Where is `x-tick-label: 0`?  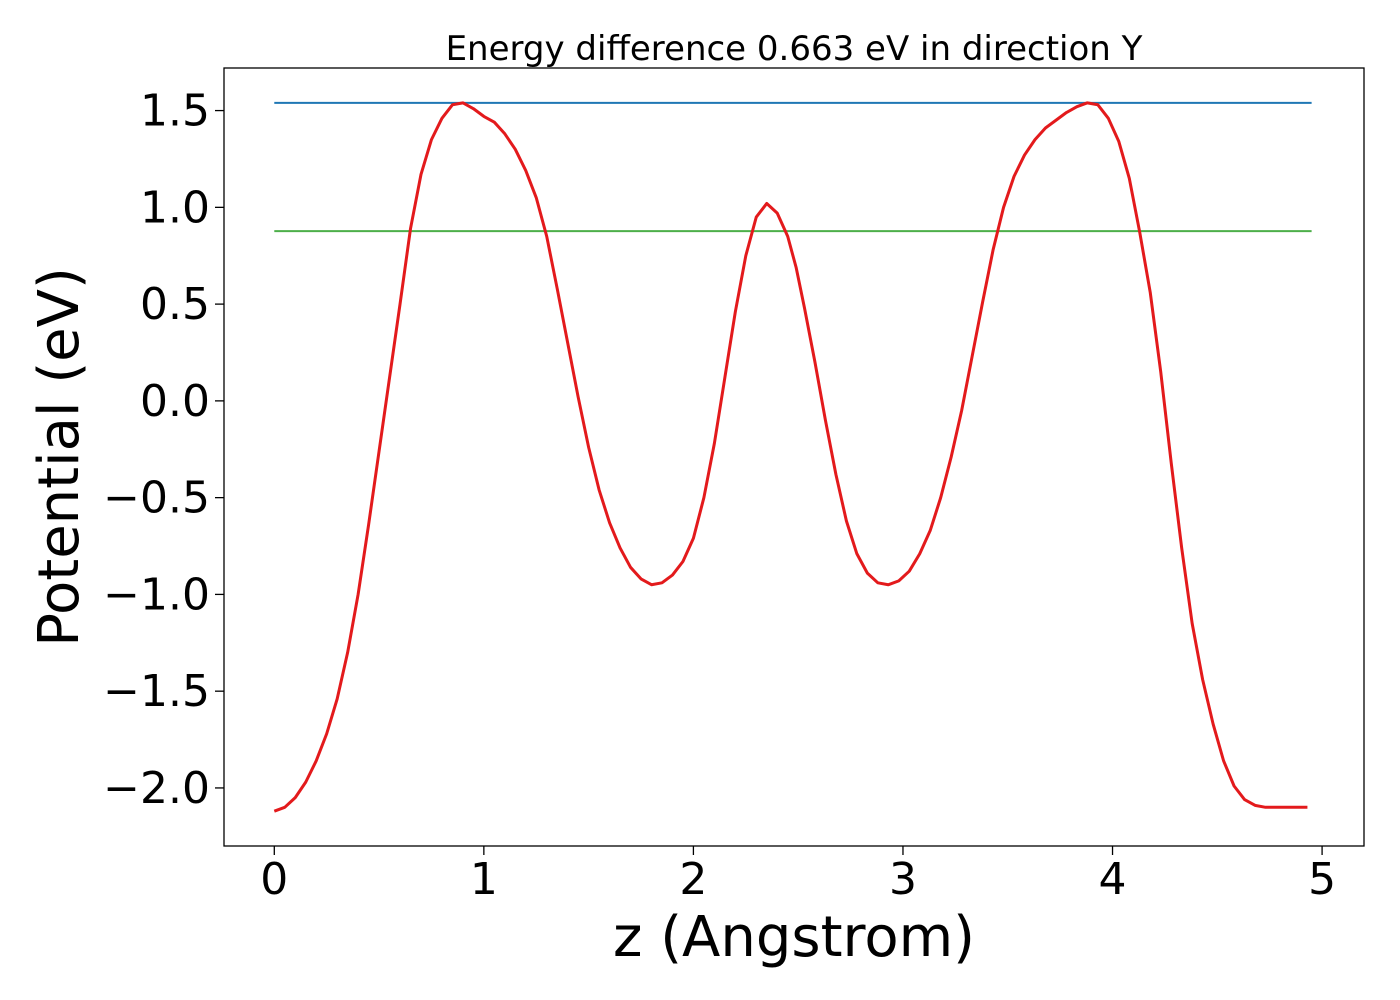
x-tick-label: 0 is located at coordinates (274, 879).